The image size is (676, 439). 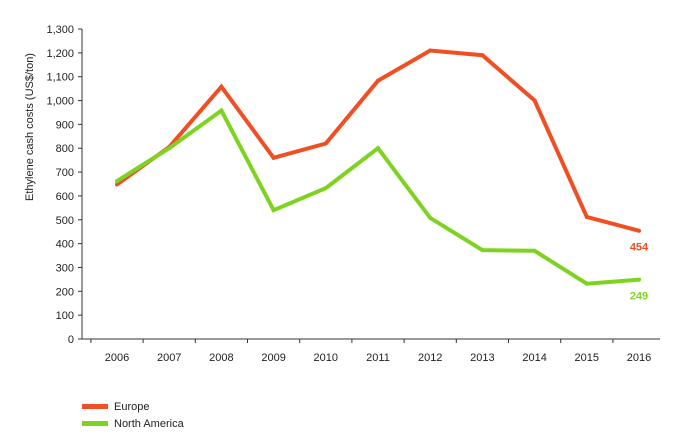 What do you see at coordinates (639, 358) in the screenshot?
I see `x-tick-label: 2016` at bounding box center [639, 358].